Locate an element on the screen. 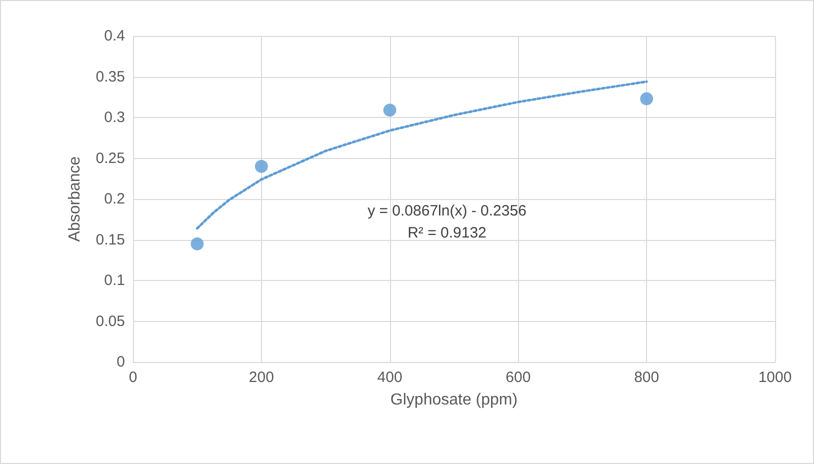 The image size is (814, 464). x-tick-label: 800 is located at coordinates (647, 377).